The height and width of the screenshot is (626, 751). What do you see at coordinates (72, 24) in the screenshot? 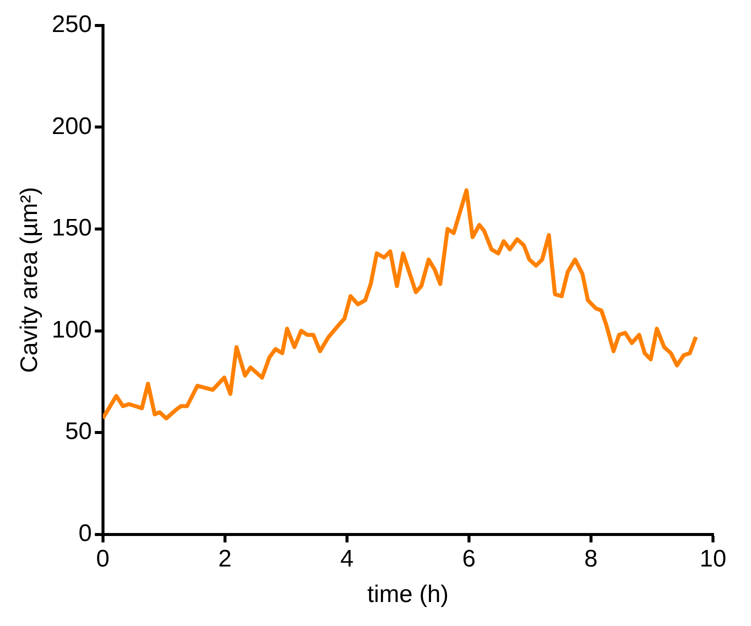
I see `y-tick-label: 250` at bounding box center [72, 24].